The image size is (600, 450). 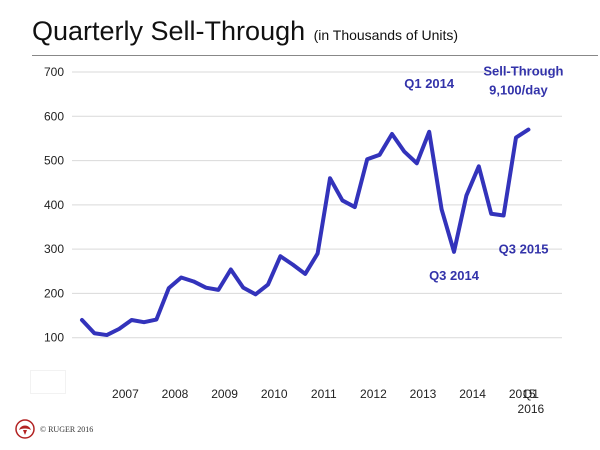 I want to click on x-tick-label: 2014, so click(x=472, y=394).